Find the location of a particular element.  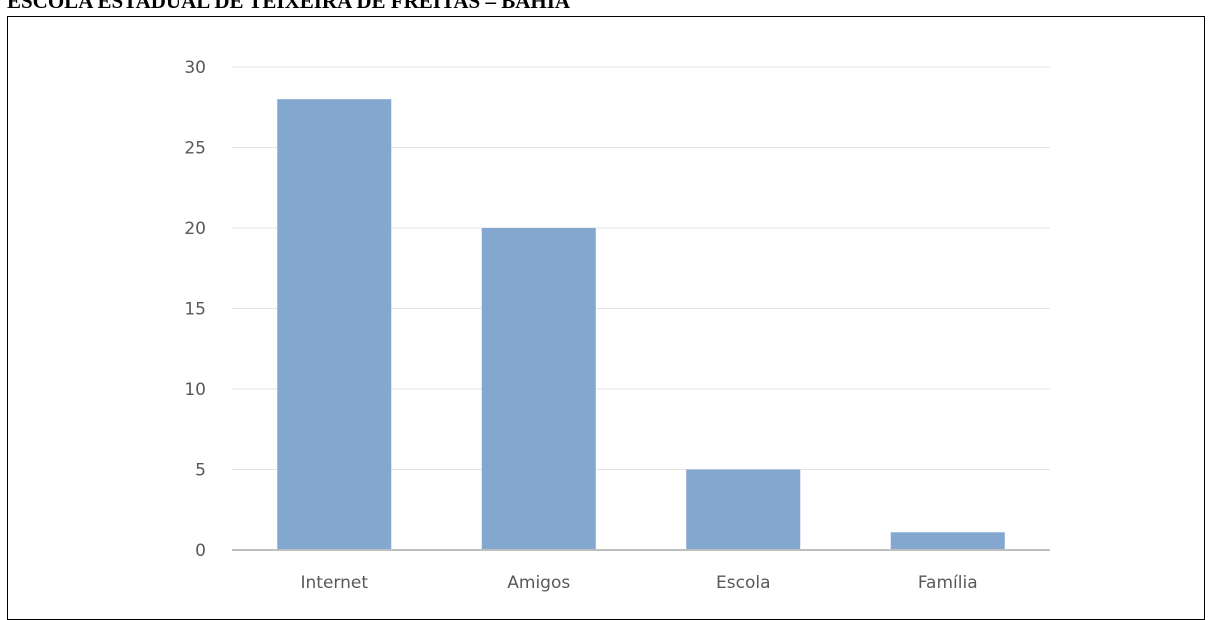

y-tick-label: 5 is located at coordinates (200, 471).